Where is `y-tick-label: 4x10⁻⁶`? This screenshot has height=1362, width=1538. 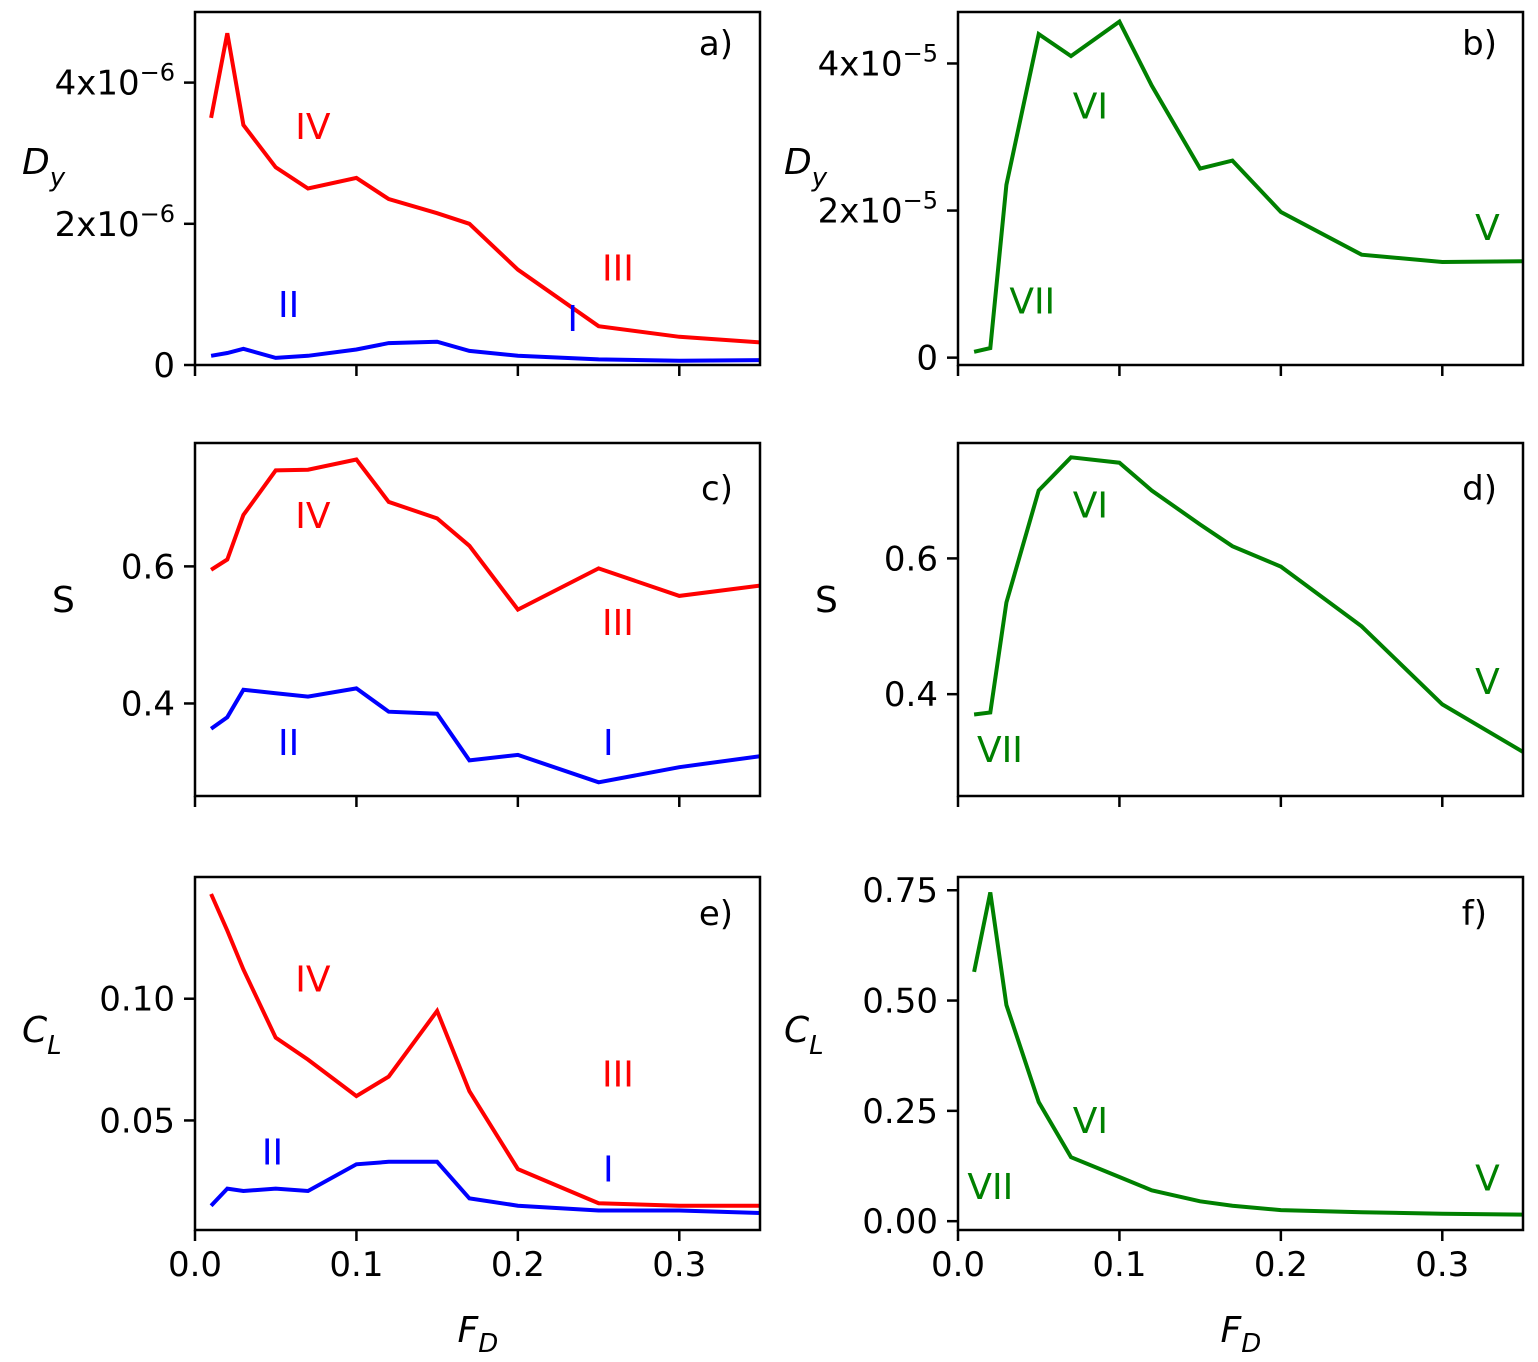 y-tick-label: 4x10⁻⁶ is located at coordinates (115, 81).